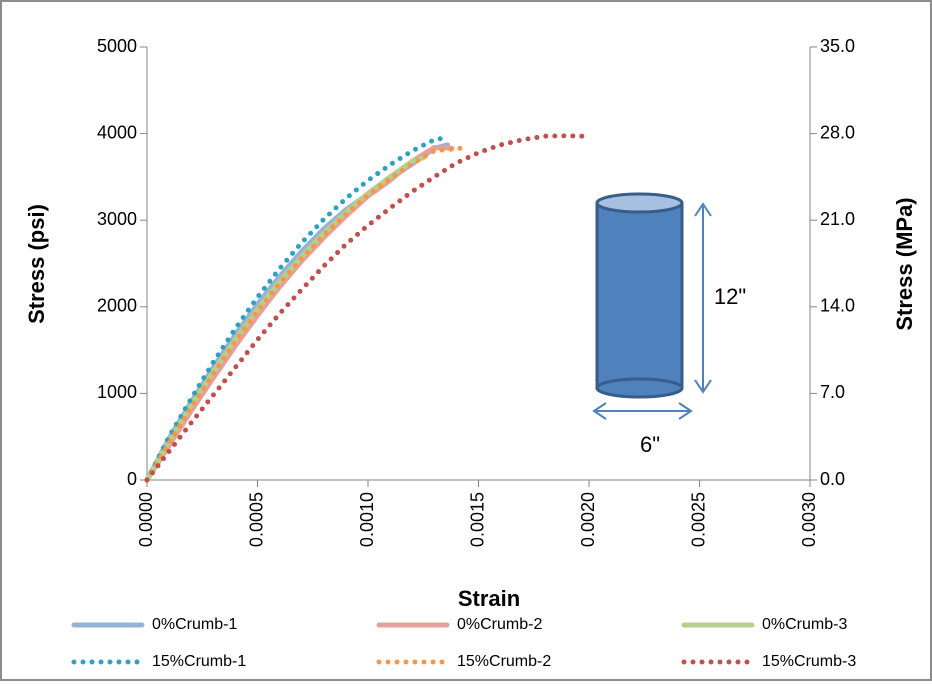 The width and height of the screenshot is (932, 686). Describe the element at coordinates (832, 392) in the screenshot. I see `y2-tick-label: 7.0` at that location.